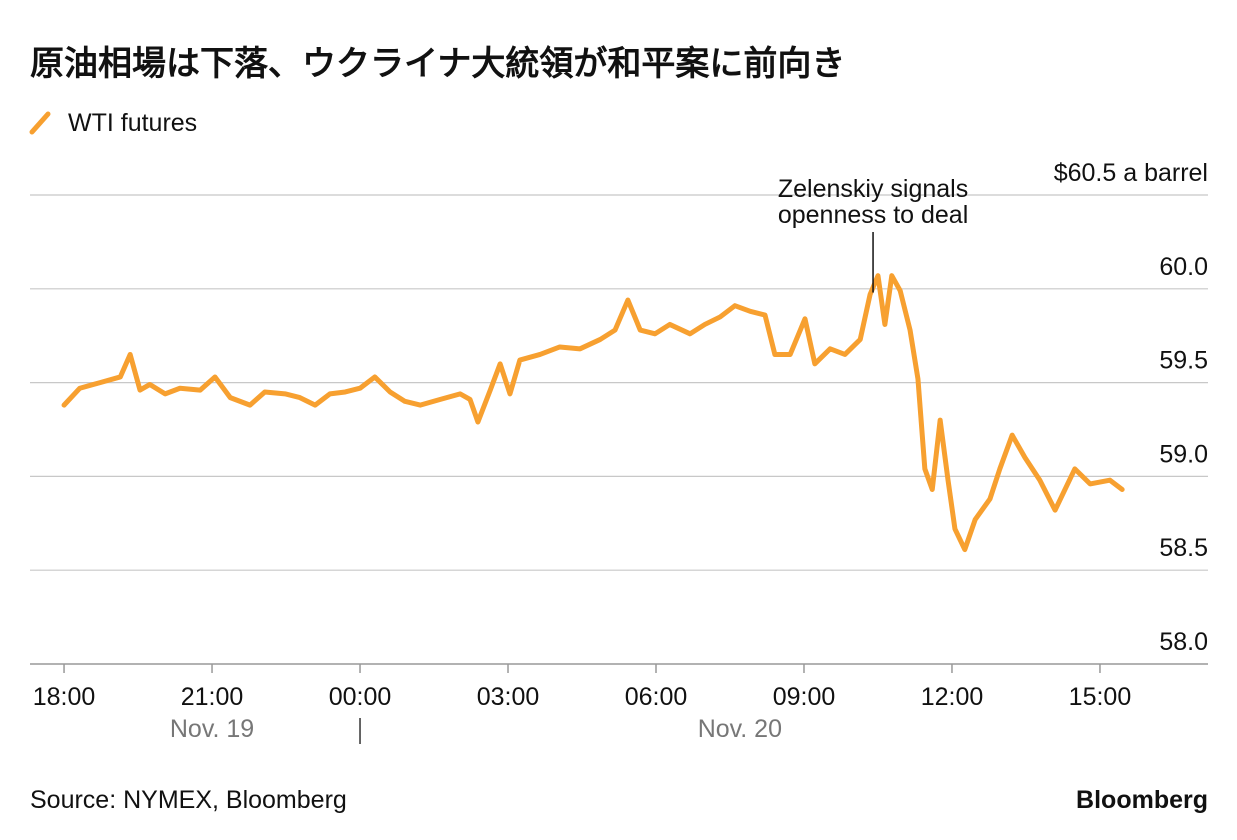 The width and height of the screenshot is (1237, 840). I want to click on annotation-text: openness to deal, so click(873, 215).